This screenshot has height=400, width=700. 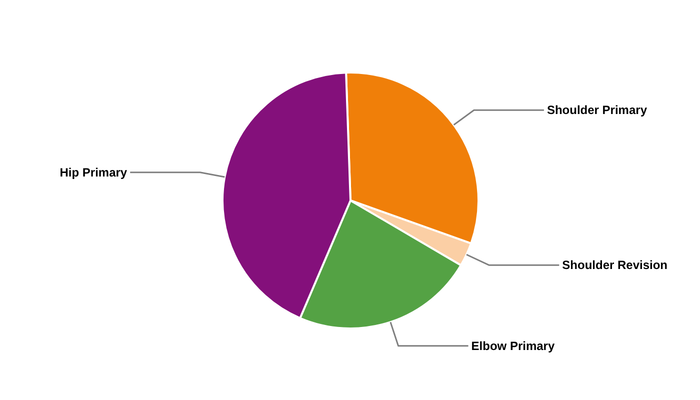 What do you see at coordinates (94, 172) in the screenshot?
I see `slice-label: Hip Primary` at bounding box center [94, 172].